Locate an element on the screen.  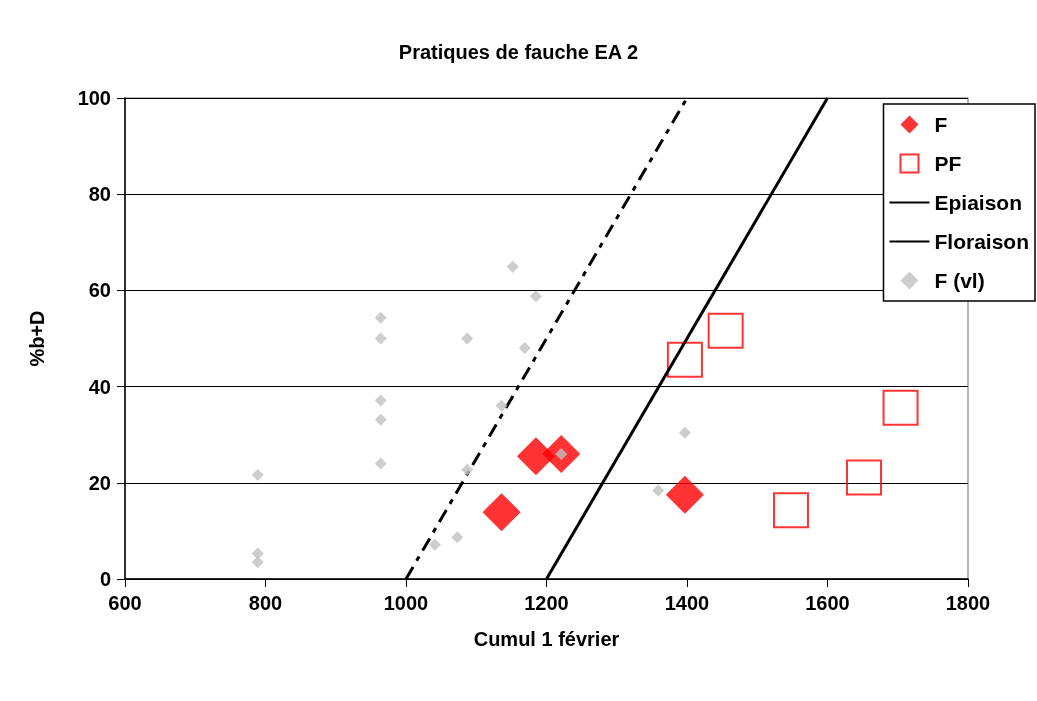
y-tick-label: 20 is located at coordinates (99, 482).